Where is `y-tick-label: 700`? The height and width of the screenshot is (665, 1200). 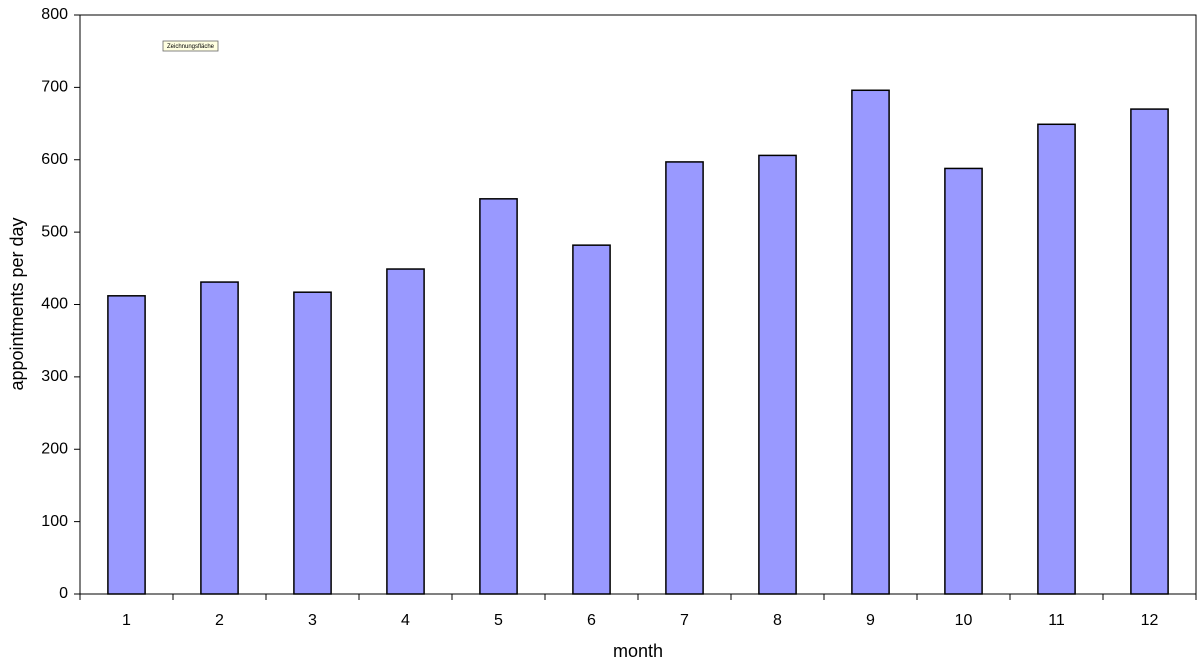
y-tick-label: 700 is located at coordinates (54, 87).